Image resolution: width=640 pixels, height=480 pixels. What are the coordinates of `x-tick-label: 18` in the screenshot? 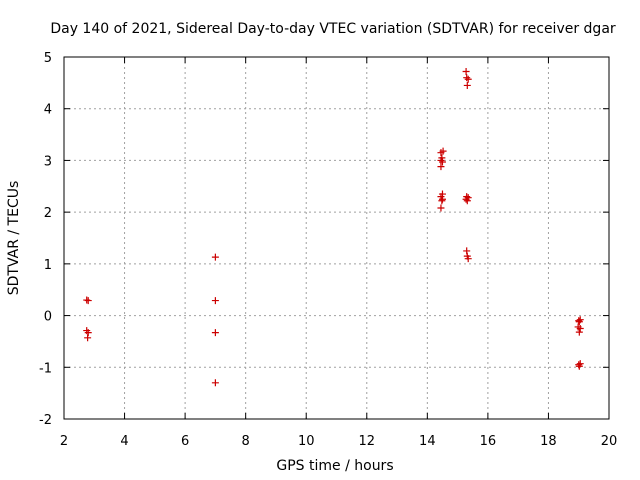 It's located at (548, 441).